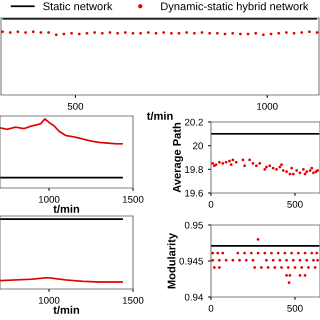  What do you see at coordinates (191, 261) in the screenshot?
I see `y-tick-label: 0.945` at bounding box center [191, 261].